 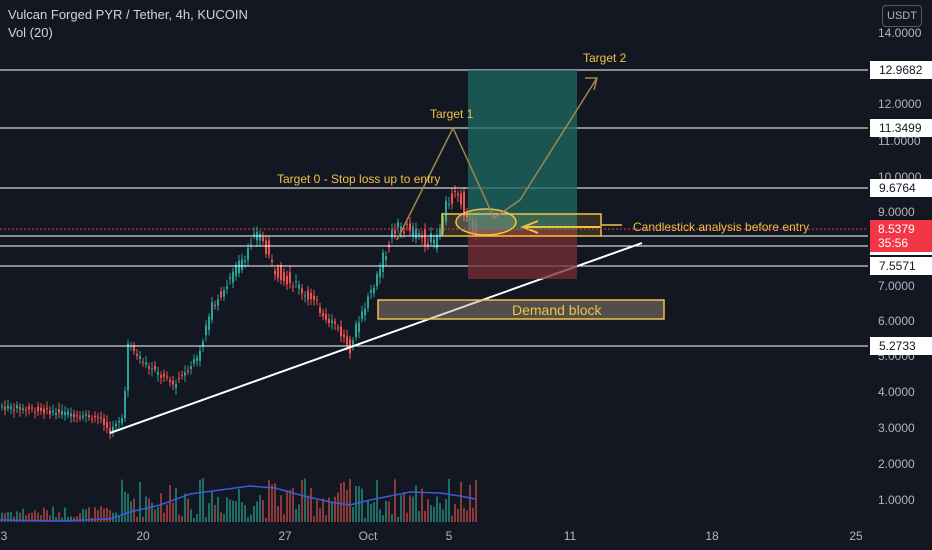 What do you see at coordinates (856, 536) in the screenshot?
I see `time-tick: 25` at bounding box center [856, 536].